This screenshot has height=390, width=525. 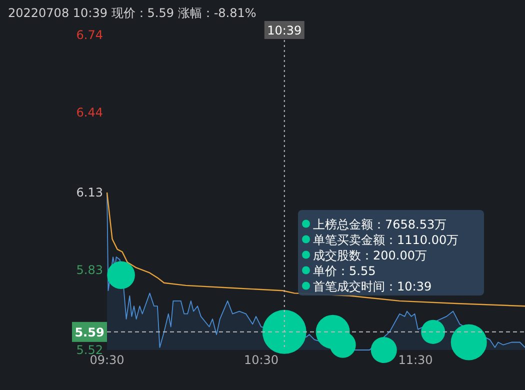 What do you see at coordinates (89, 35) in the screenshot?
I see `y-tick-label: 6.74` at bounding box center [89, 35].